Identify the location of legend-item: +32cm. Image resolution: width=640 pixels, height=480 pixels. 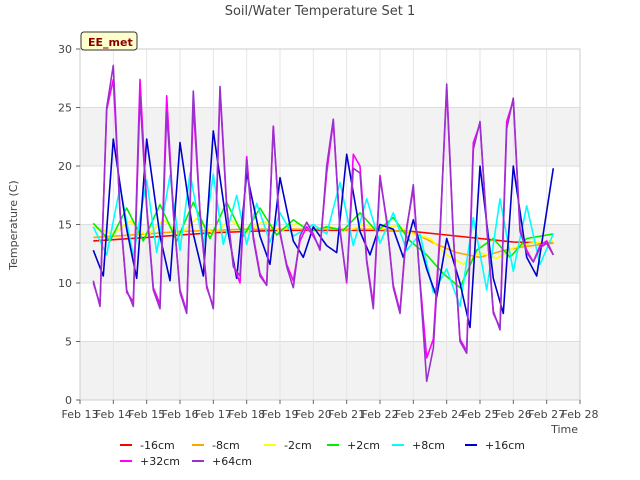
(150, 461).